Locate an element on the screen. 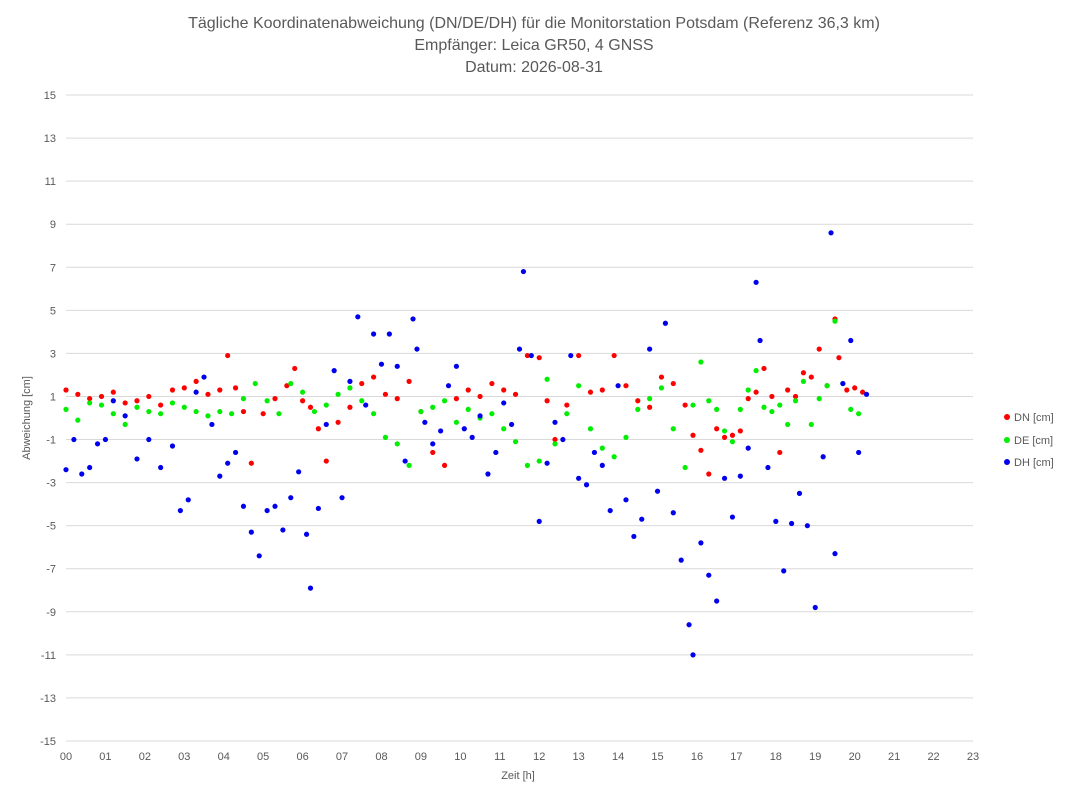 The height and width of the screenshot is (801, 1068). series-de is located at coordinates (462, 394).